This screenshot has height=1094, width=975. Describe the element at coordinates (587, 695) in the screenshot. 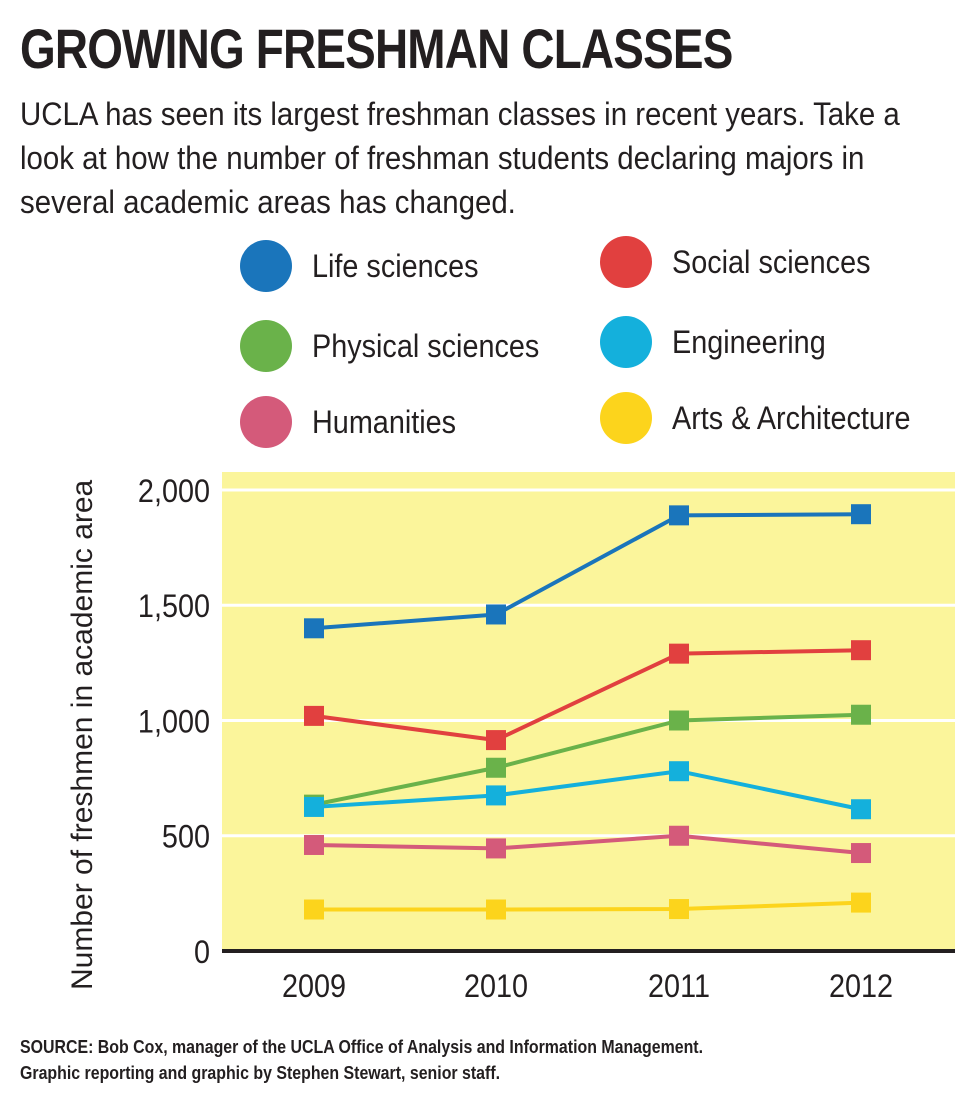

I see `series-line-social-sciences` at that location.